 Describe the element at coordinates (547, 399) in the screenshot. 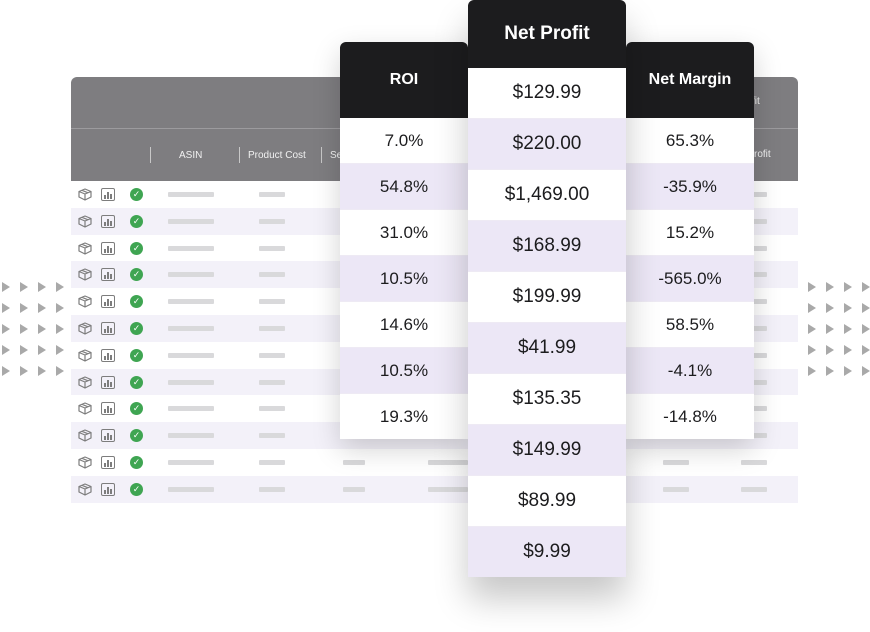

I see `net-profit-cell: $135.35` at that location.